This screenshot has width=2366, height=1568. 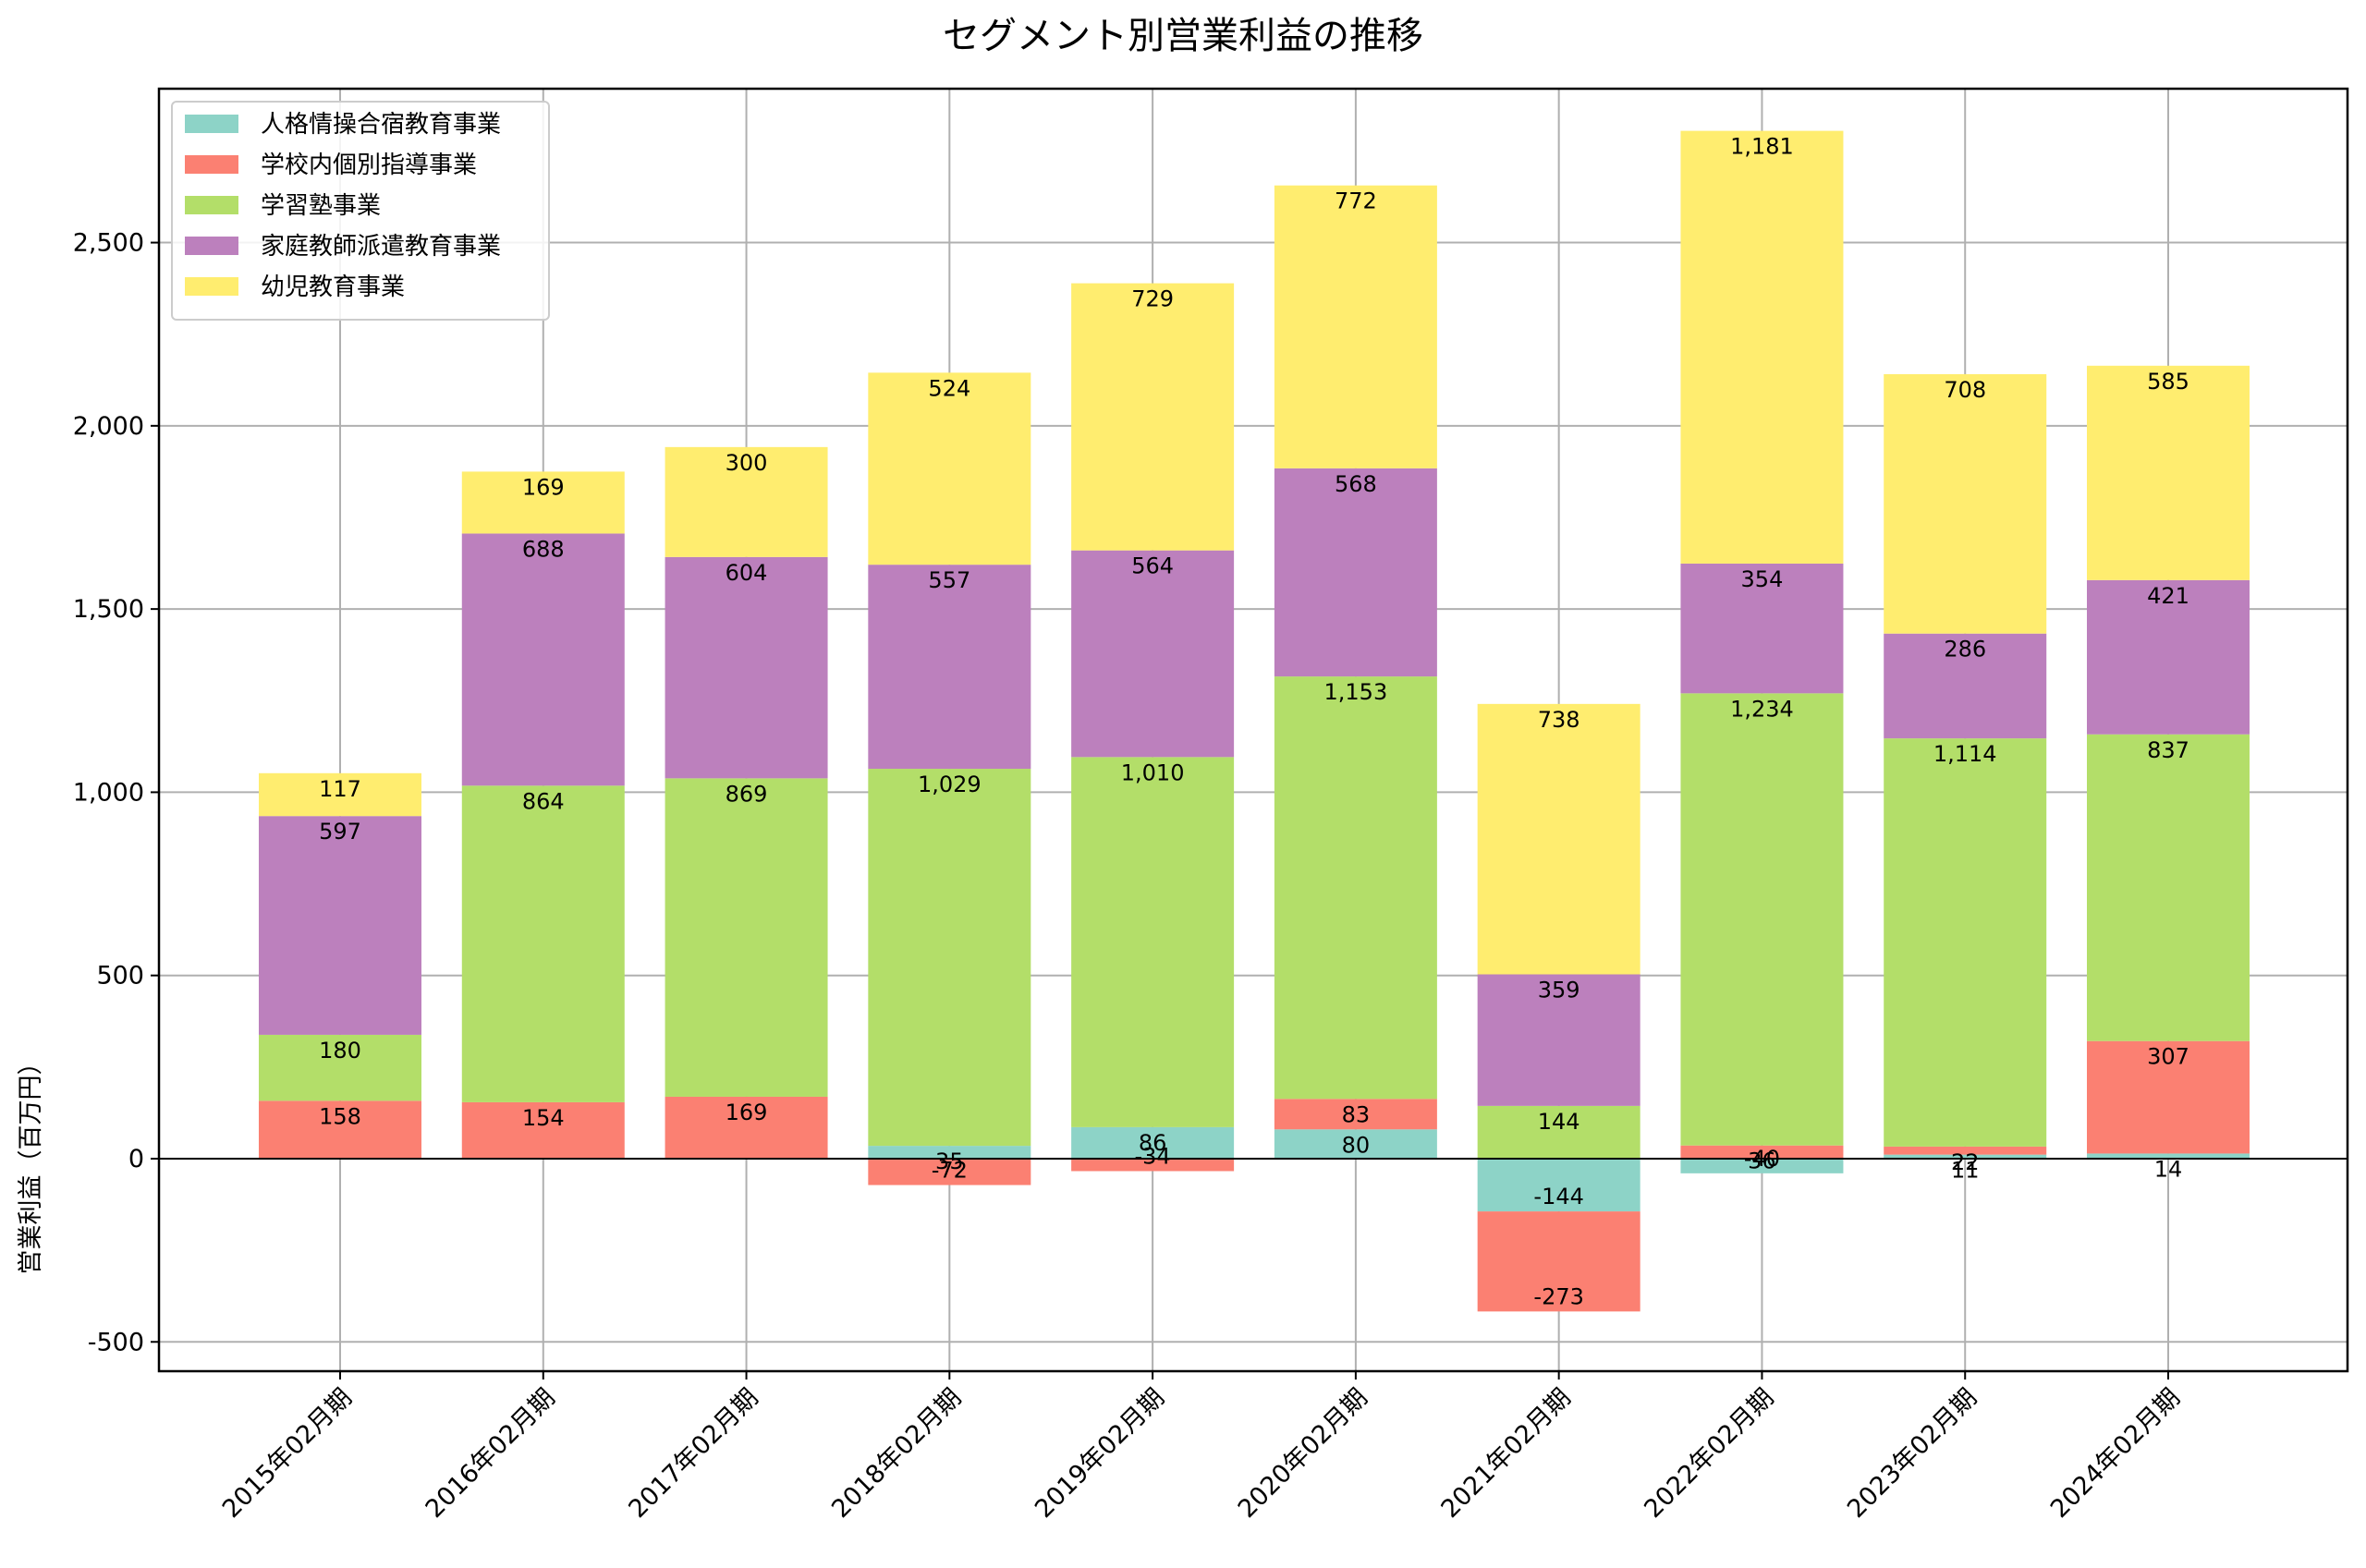 What do you see at coordinates (109, 426) in the screenshot?
I see `y-tick-label: 2,000` at bounding box center [109, 426].